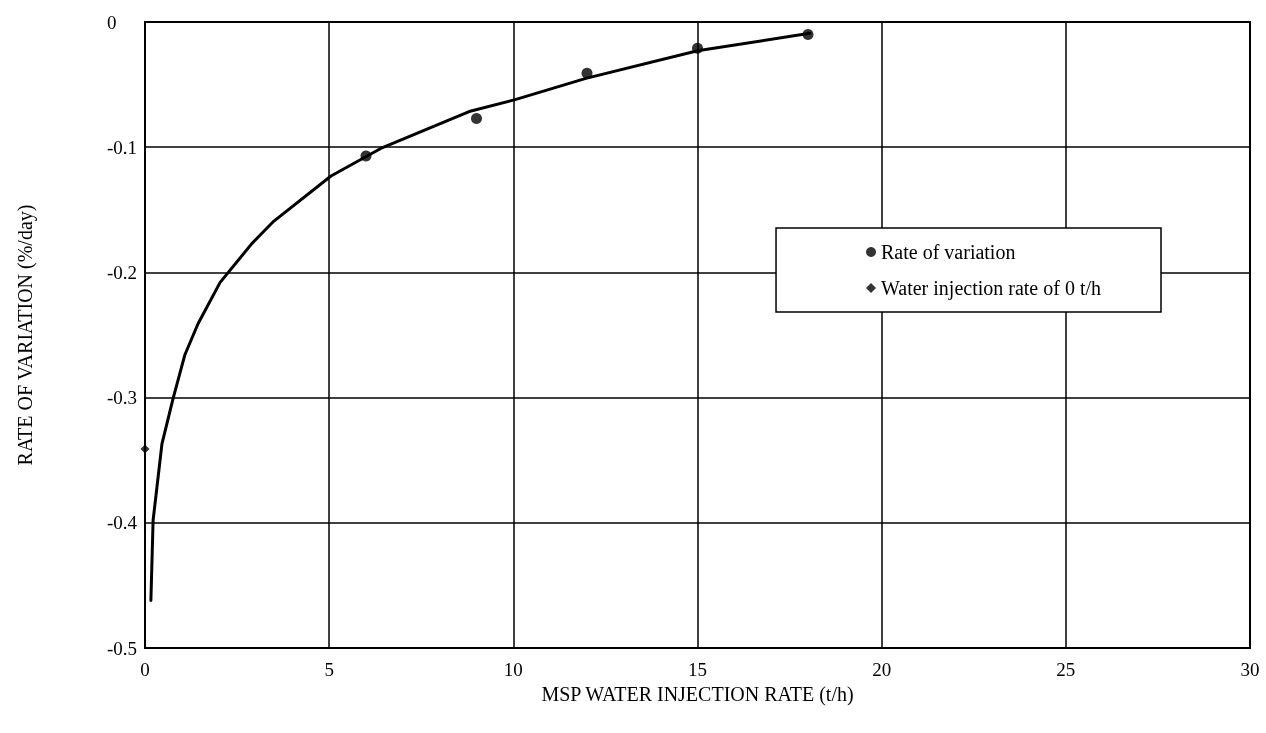 The image size is (1266, 733). What do you see at coordinates (697, 669) in the screenshot?
I see `x-tick-label: 15` at bounding box center [697, 669].